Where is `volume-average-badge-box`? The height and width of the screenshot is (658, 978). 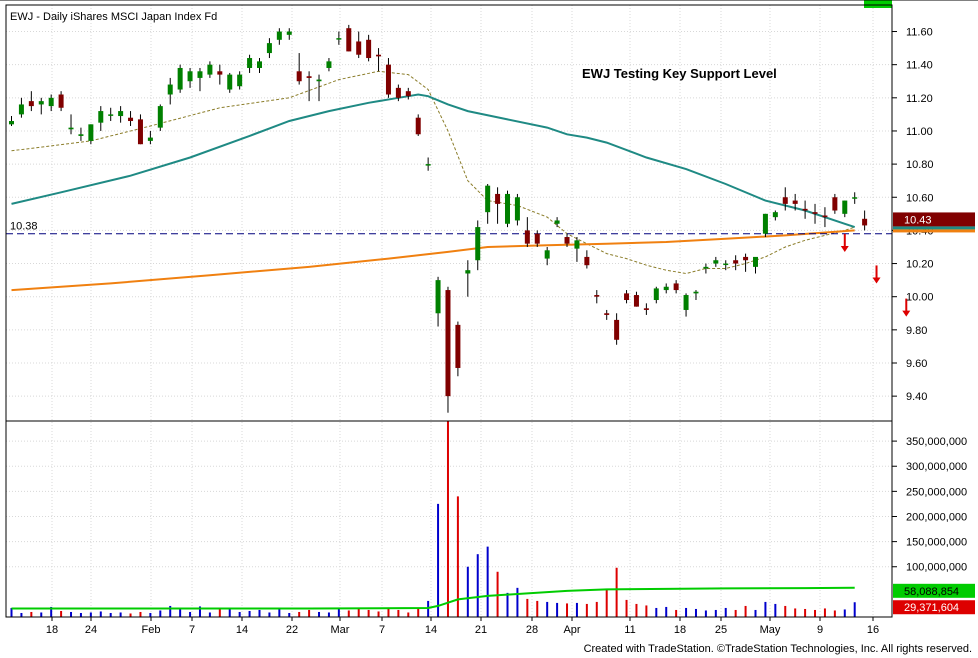
volume-average-badge-box is located at coordinates (934, 590).